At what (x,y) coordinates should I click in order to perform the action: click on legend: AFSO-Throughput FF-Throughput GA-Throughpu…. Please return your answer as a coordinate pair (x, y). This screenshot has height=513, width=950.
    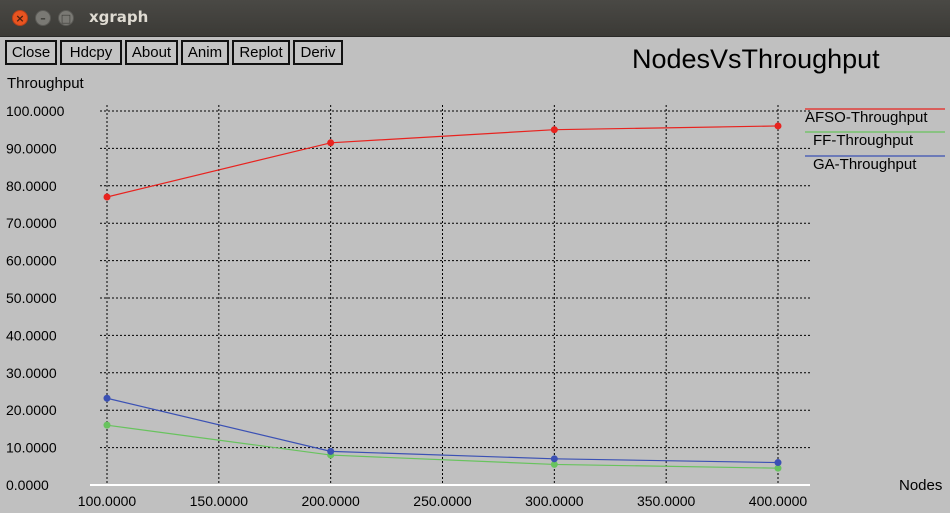
    Looking at the image, I should click on (875, 140).